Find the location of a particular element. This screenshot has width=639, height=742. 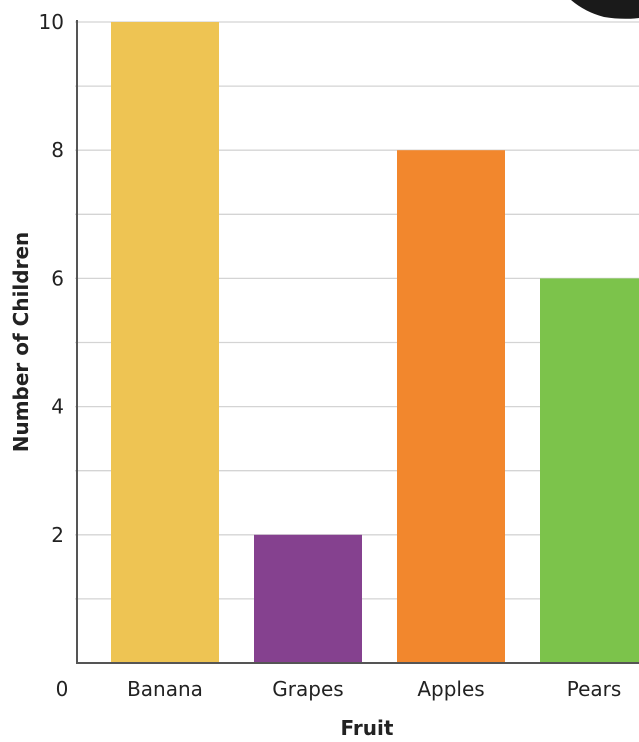

x-axis-title: Fruit is located at coordinates (367, 728).